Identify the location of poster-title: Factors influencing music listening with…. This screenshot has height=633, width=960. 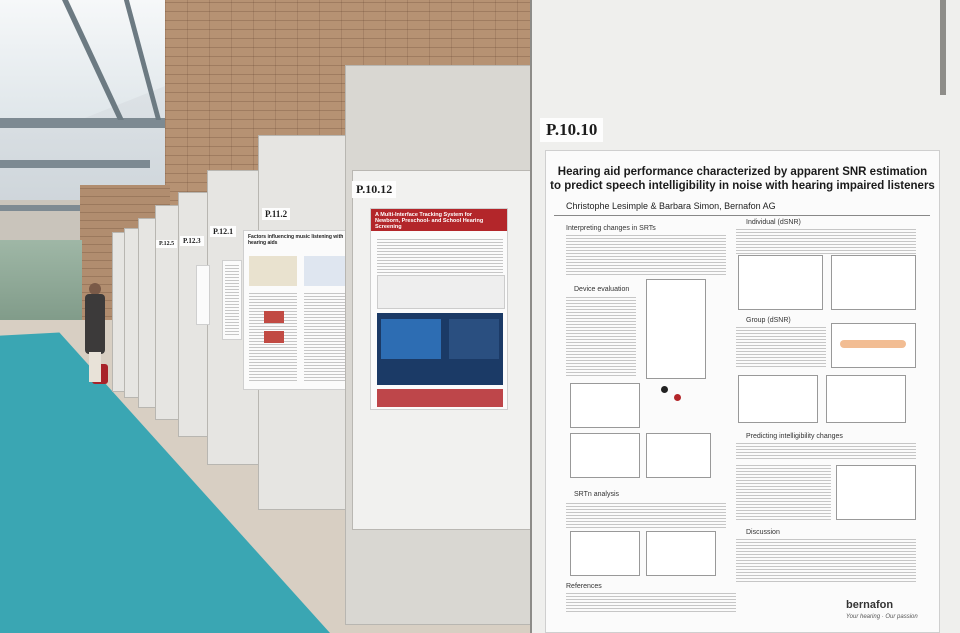
(296, 240).